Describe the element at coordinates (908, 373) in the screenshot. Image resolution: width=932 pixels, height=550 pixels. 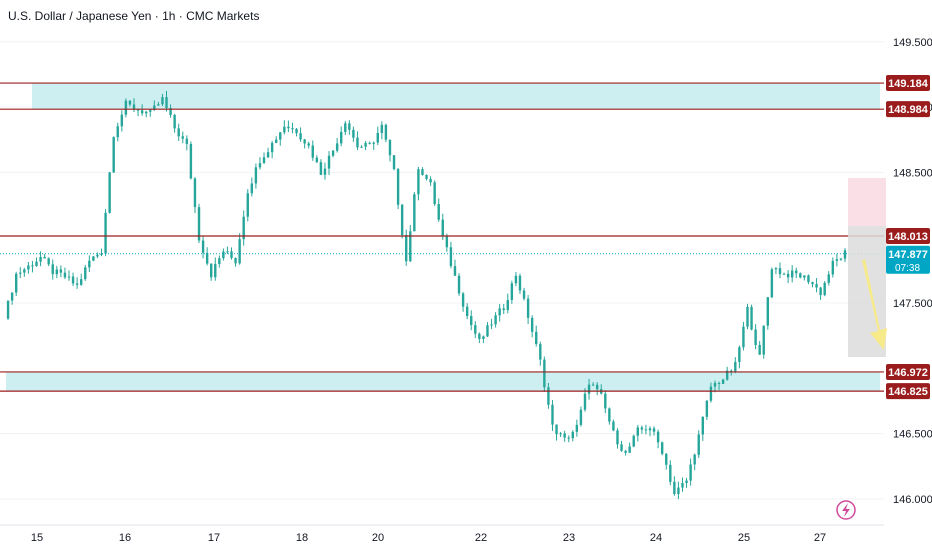
I see `level-badge-label: 146.972` at that location.